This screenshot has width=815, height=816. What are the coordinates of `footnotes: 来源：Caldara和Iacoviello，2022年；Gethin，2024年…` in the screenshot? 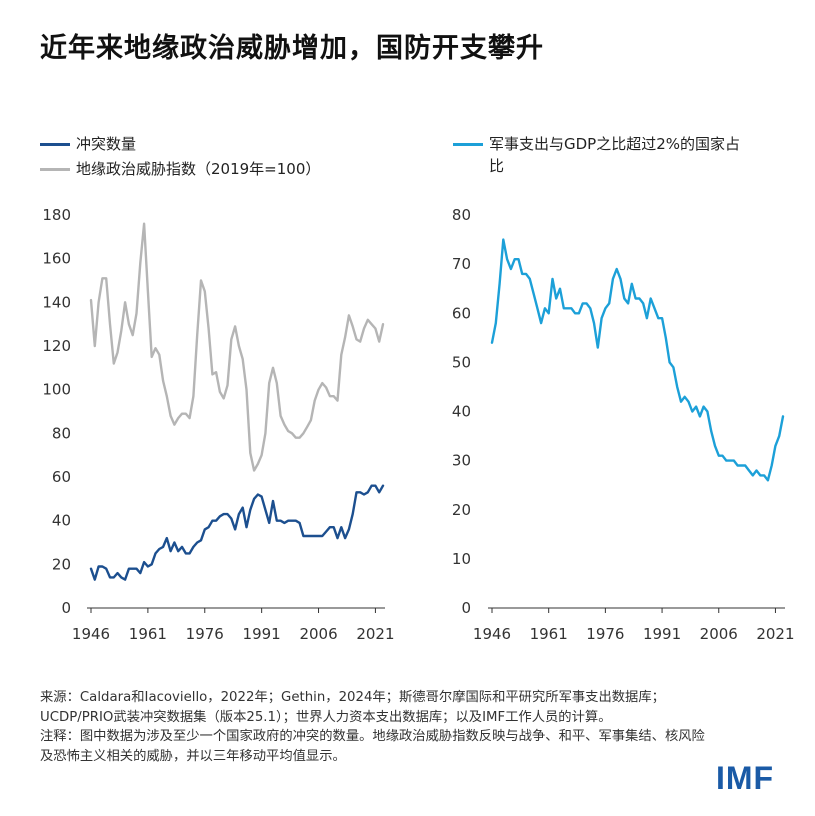 It's located at (375, 727).